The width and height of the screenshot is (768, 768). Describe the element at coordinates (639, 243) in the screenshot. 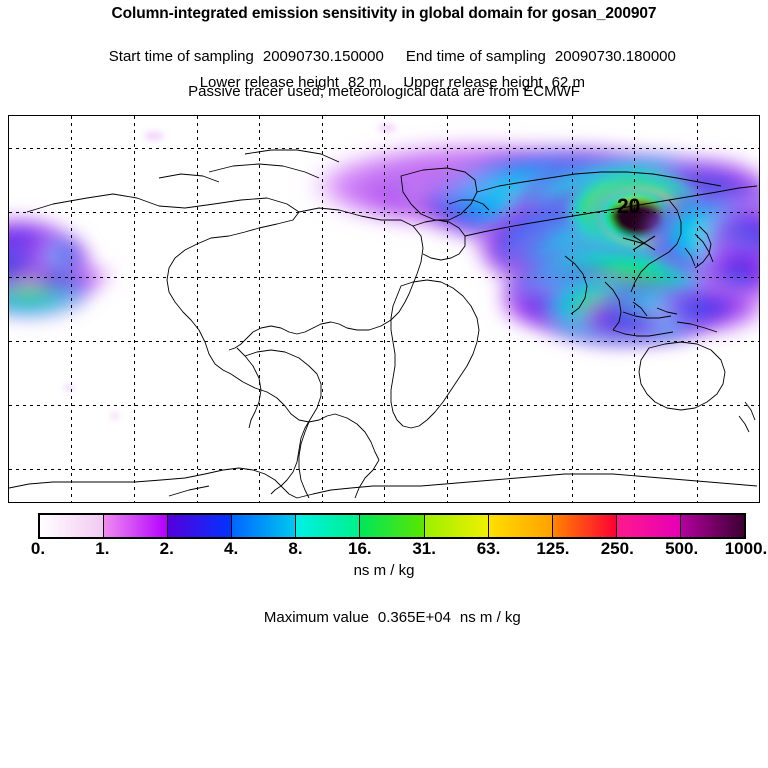

I see `release-site-marker` at that location.